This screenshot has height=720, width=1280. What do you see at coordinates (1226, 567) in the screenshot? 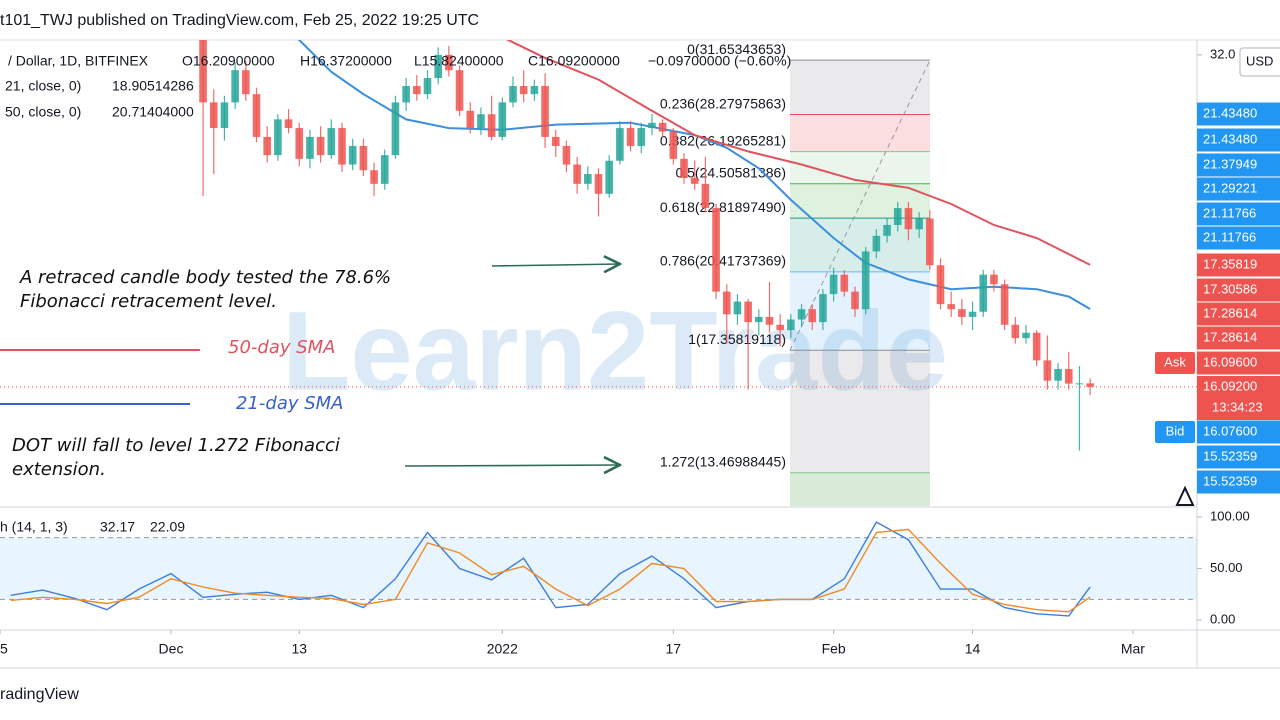
I see `y2-tick-label: 50.00` at bounding box center [1226, 567].